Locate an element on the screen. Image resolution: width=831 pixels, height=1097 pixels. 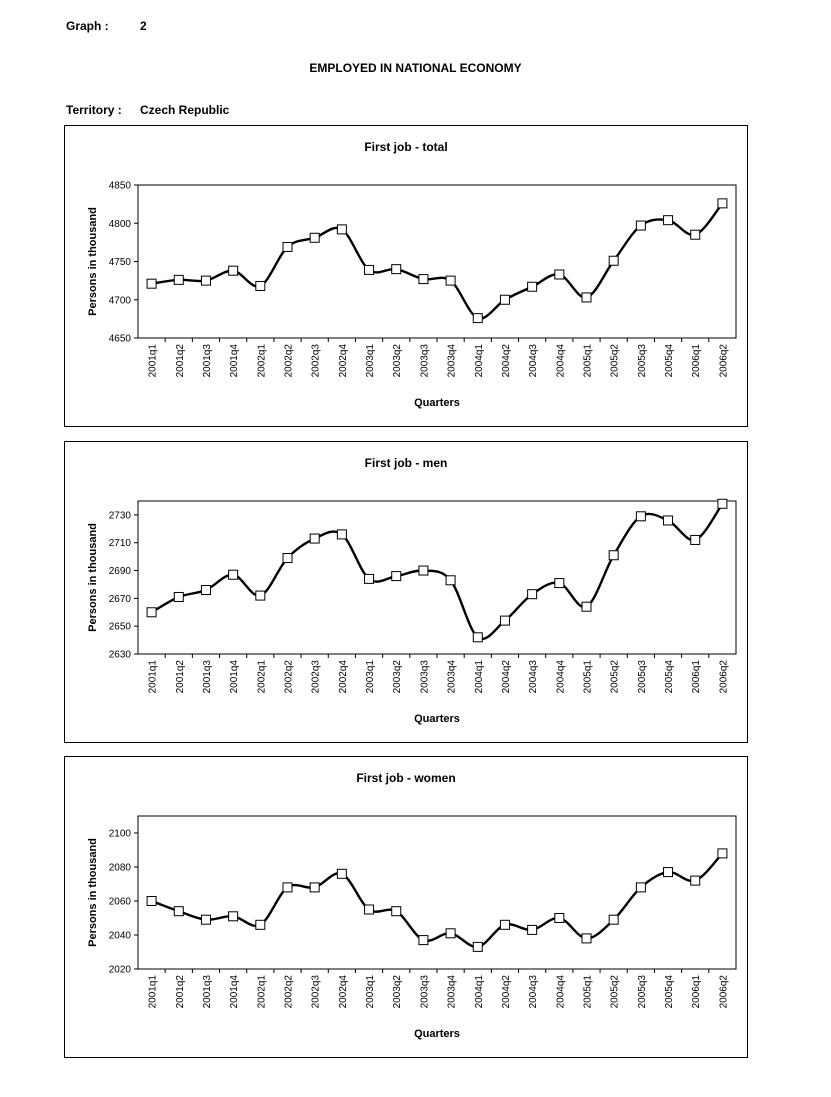
x-tick-label: 2002q2 is located at coordinates (289, 677).